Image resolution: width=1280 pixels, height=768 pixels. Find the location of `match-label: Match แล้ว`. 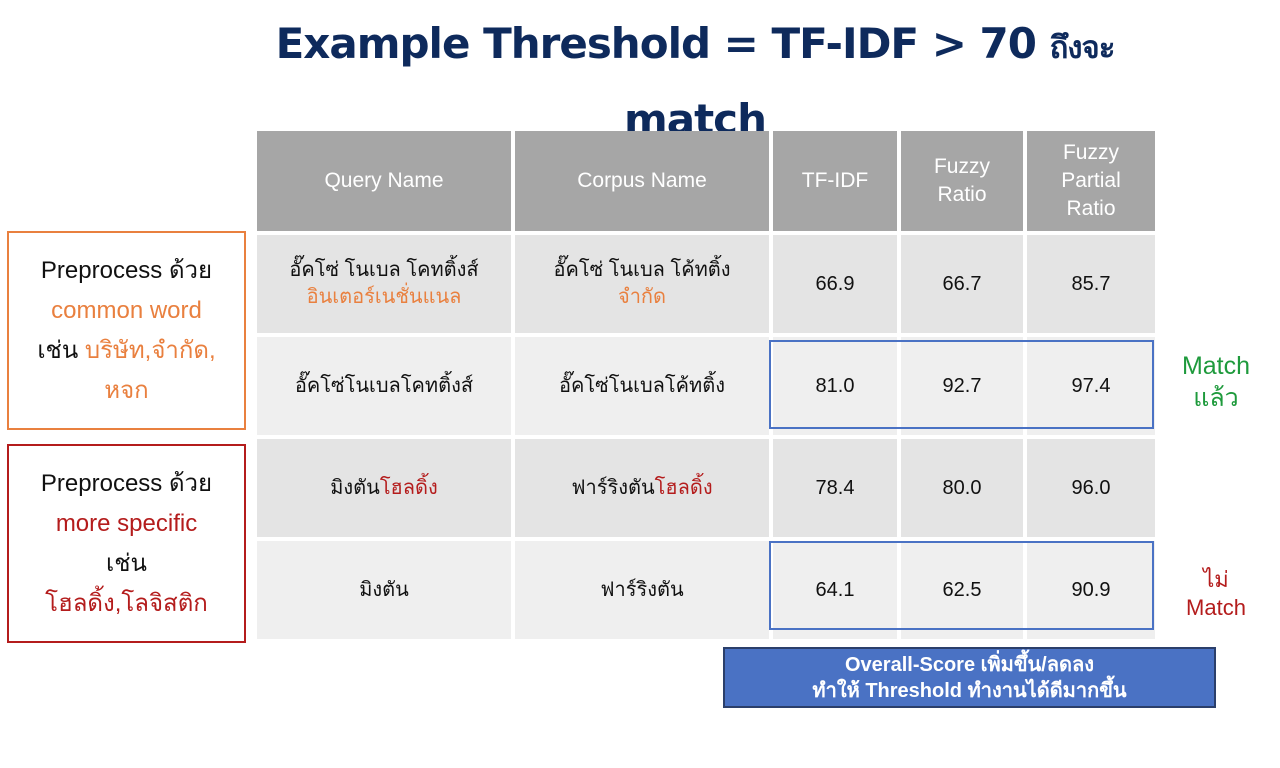

match-label: Match แล้ว is located at coordinates (1216, 382).